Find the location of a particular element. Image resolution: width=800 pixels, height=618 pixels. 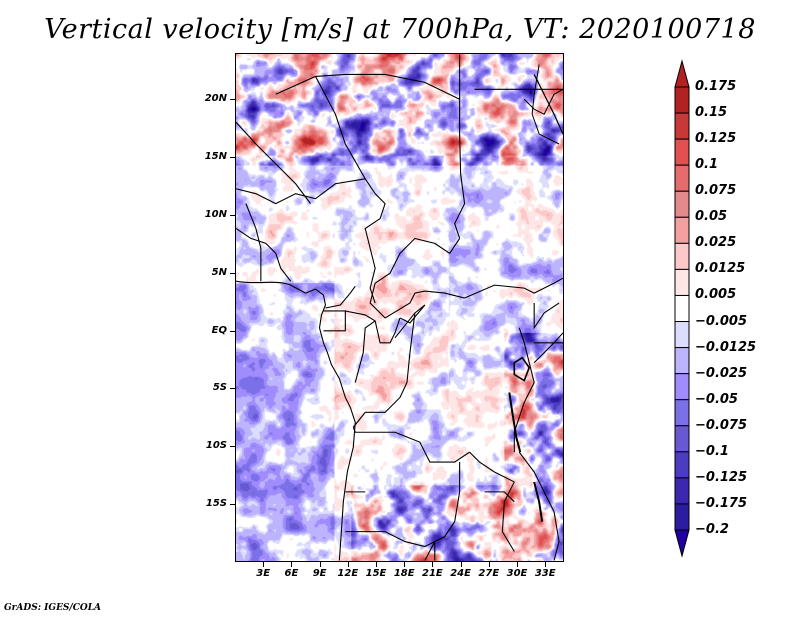

lon-tick-label: 33E is located at coordinates (545, 573).